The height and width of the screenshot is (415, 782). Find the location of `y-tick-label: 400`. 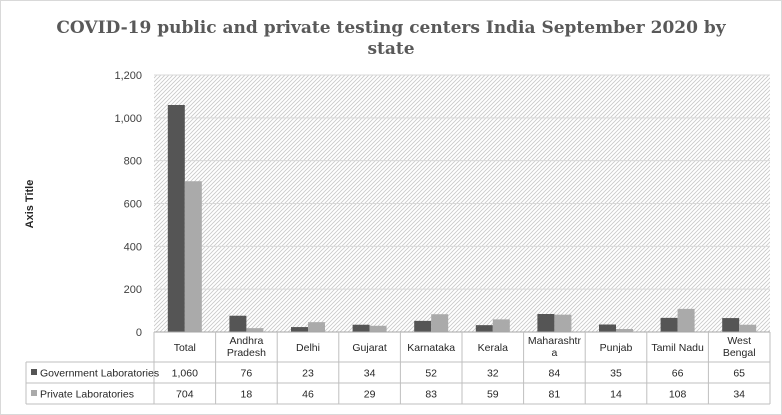

y-tick-label: 400 is located at coordinates (133, 247).